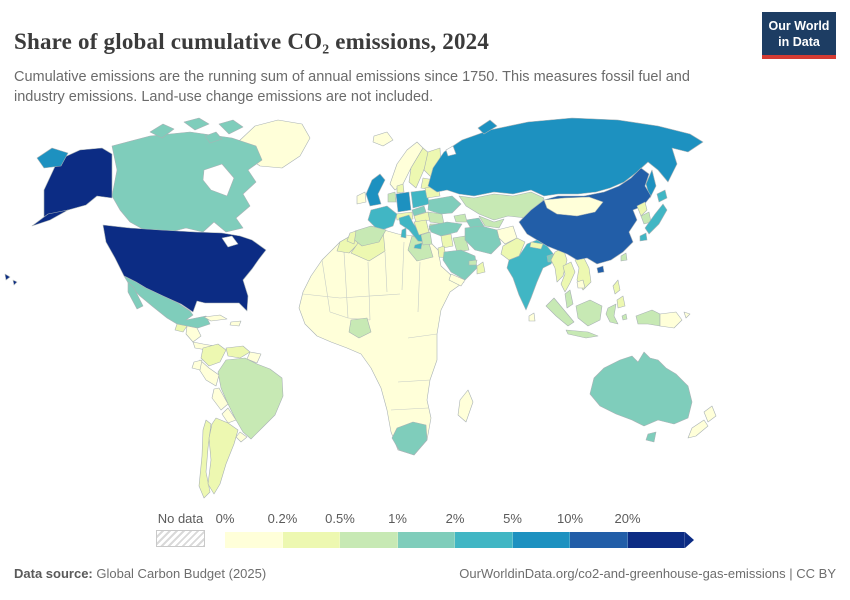 This screenshot has height=600, width=850. Describe the element at coordinates (382, 218) in the screenshot. I see `country-france` at that location.